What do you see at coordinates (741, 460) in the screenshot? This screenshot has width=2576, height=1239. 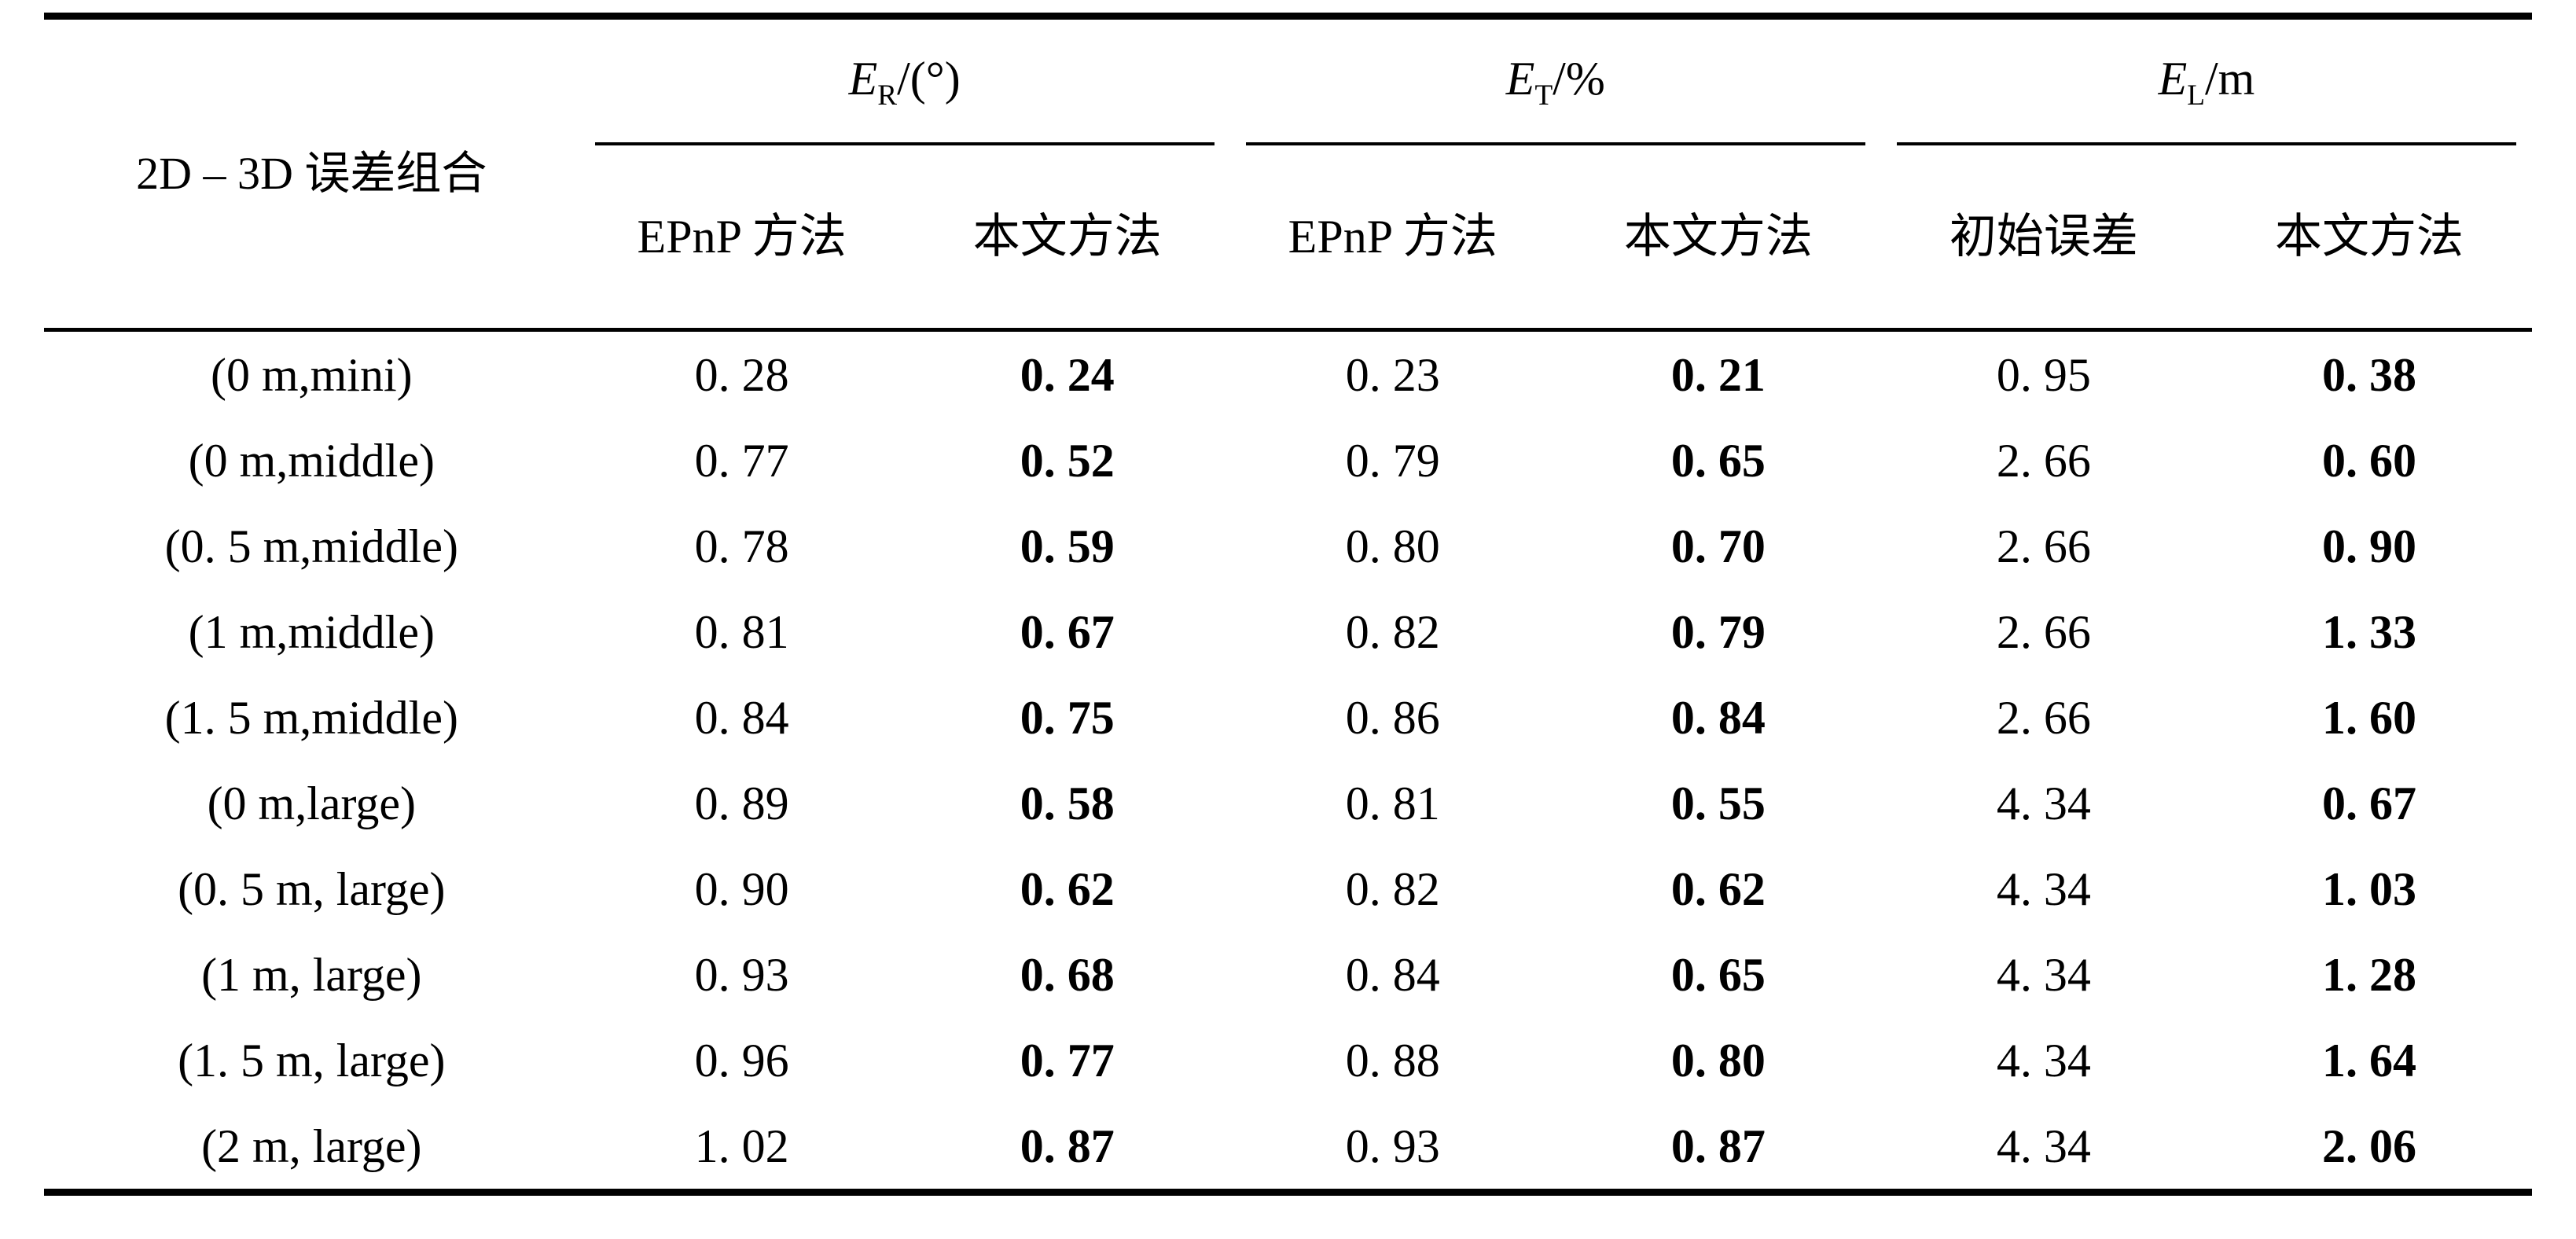 I see `er-epnp-value: 0. 77` at bounding box center [741, 460].